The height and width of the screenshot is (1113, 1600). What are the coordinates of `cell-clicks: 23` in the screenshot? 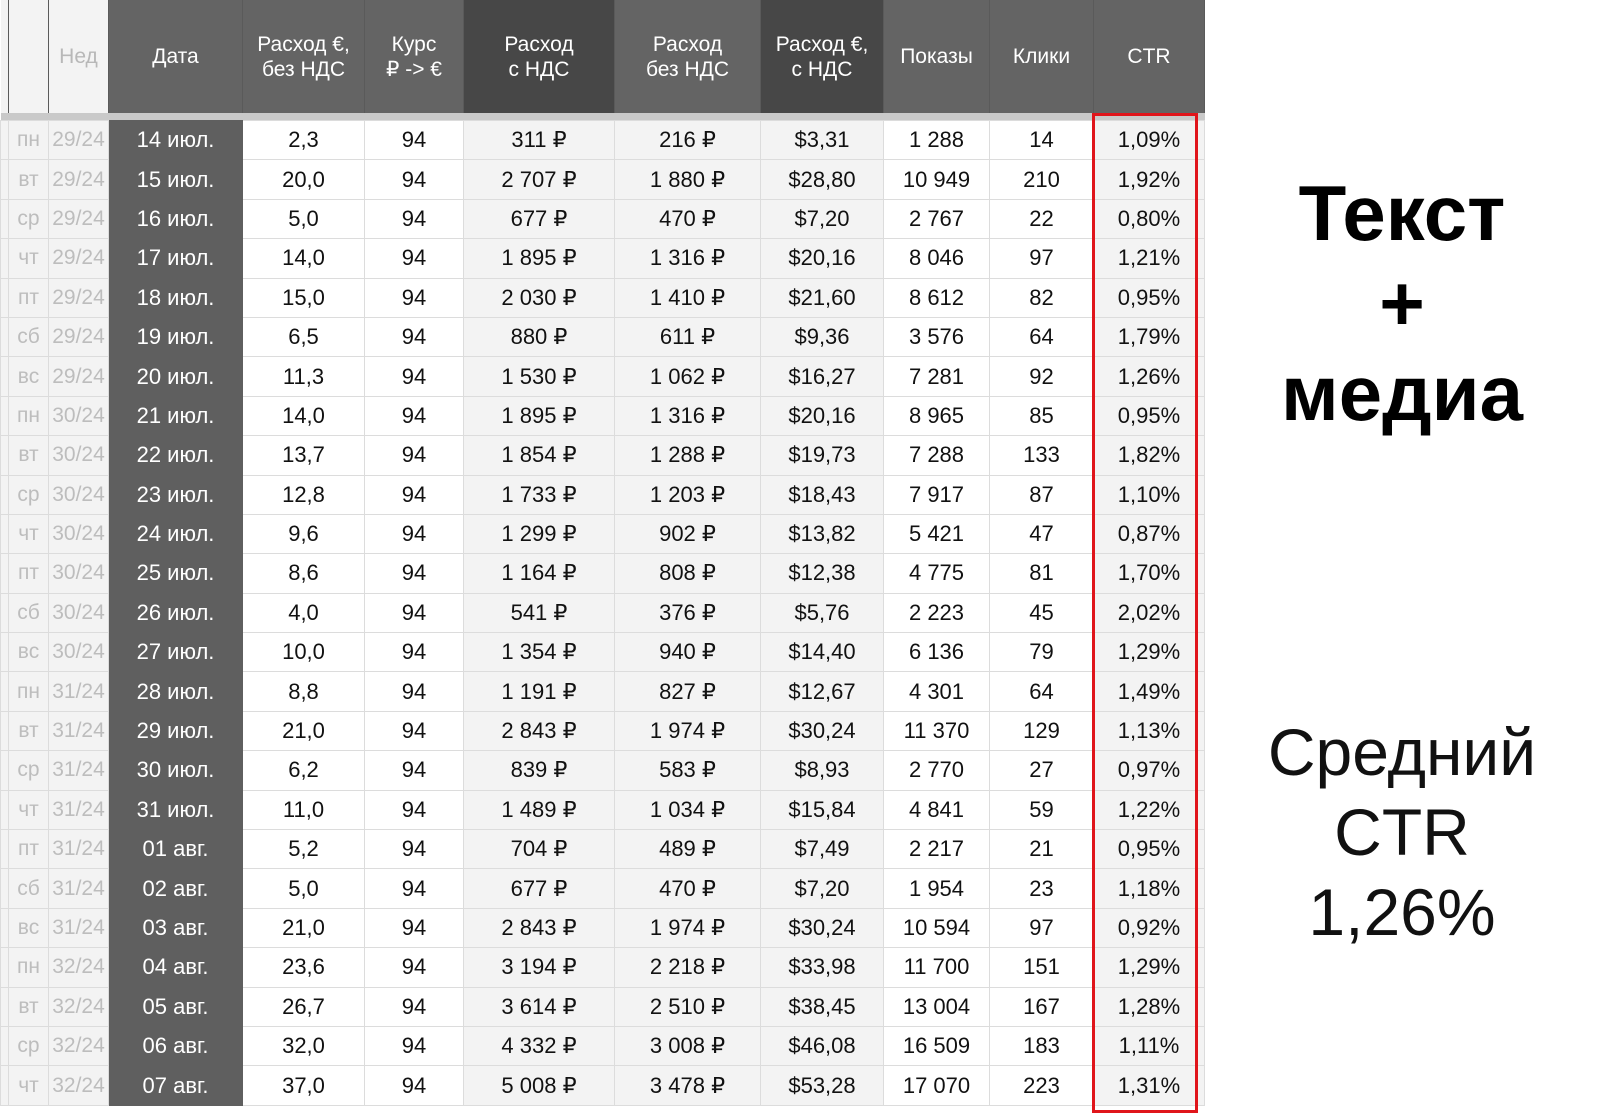 It's located at (1041, 888).